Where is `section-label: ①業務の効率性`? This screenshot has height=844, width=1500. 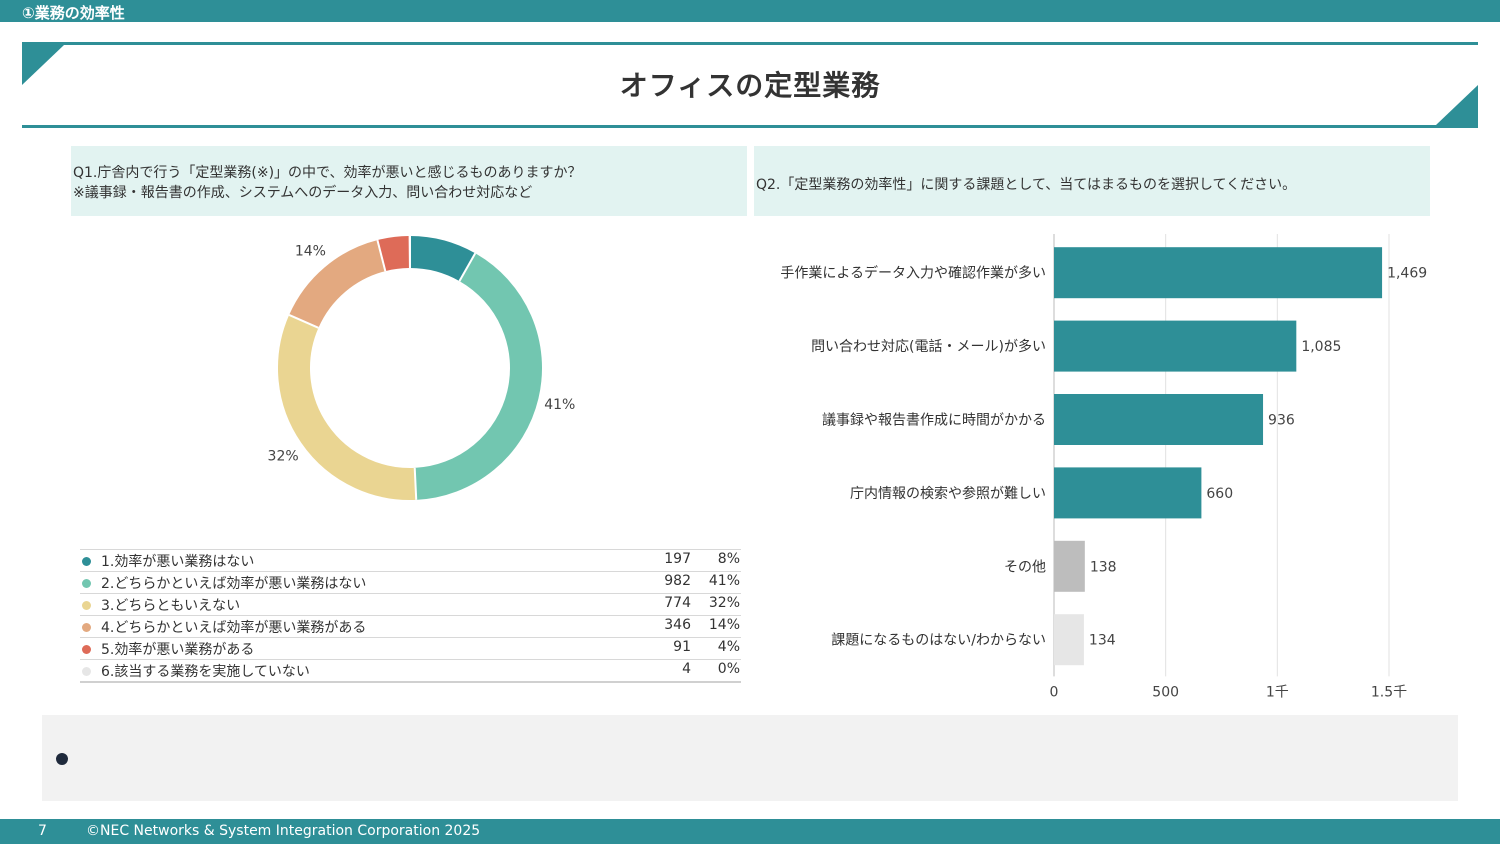 section-label: ①業務の効率性 is located at coordinates (73, 13).